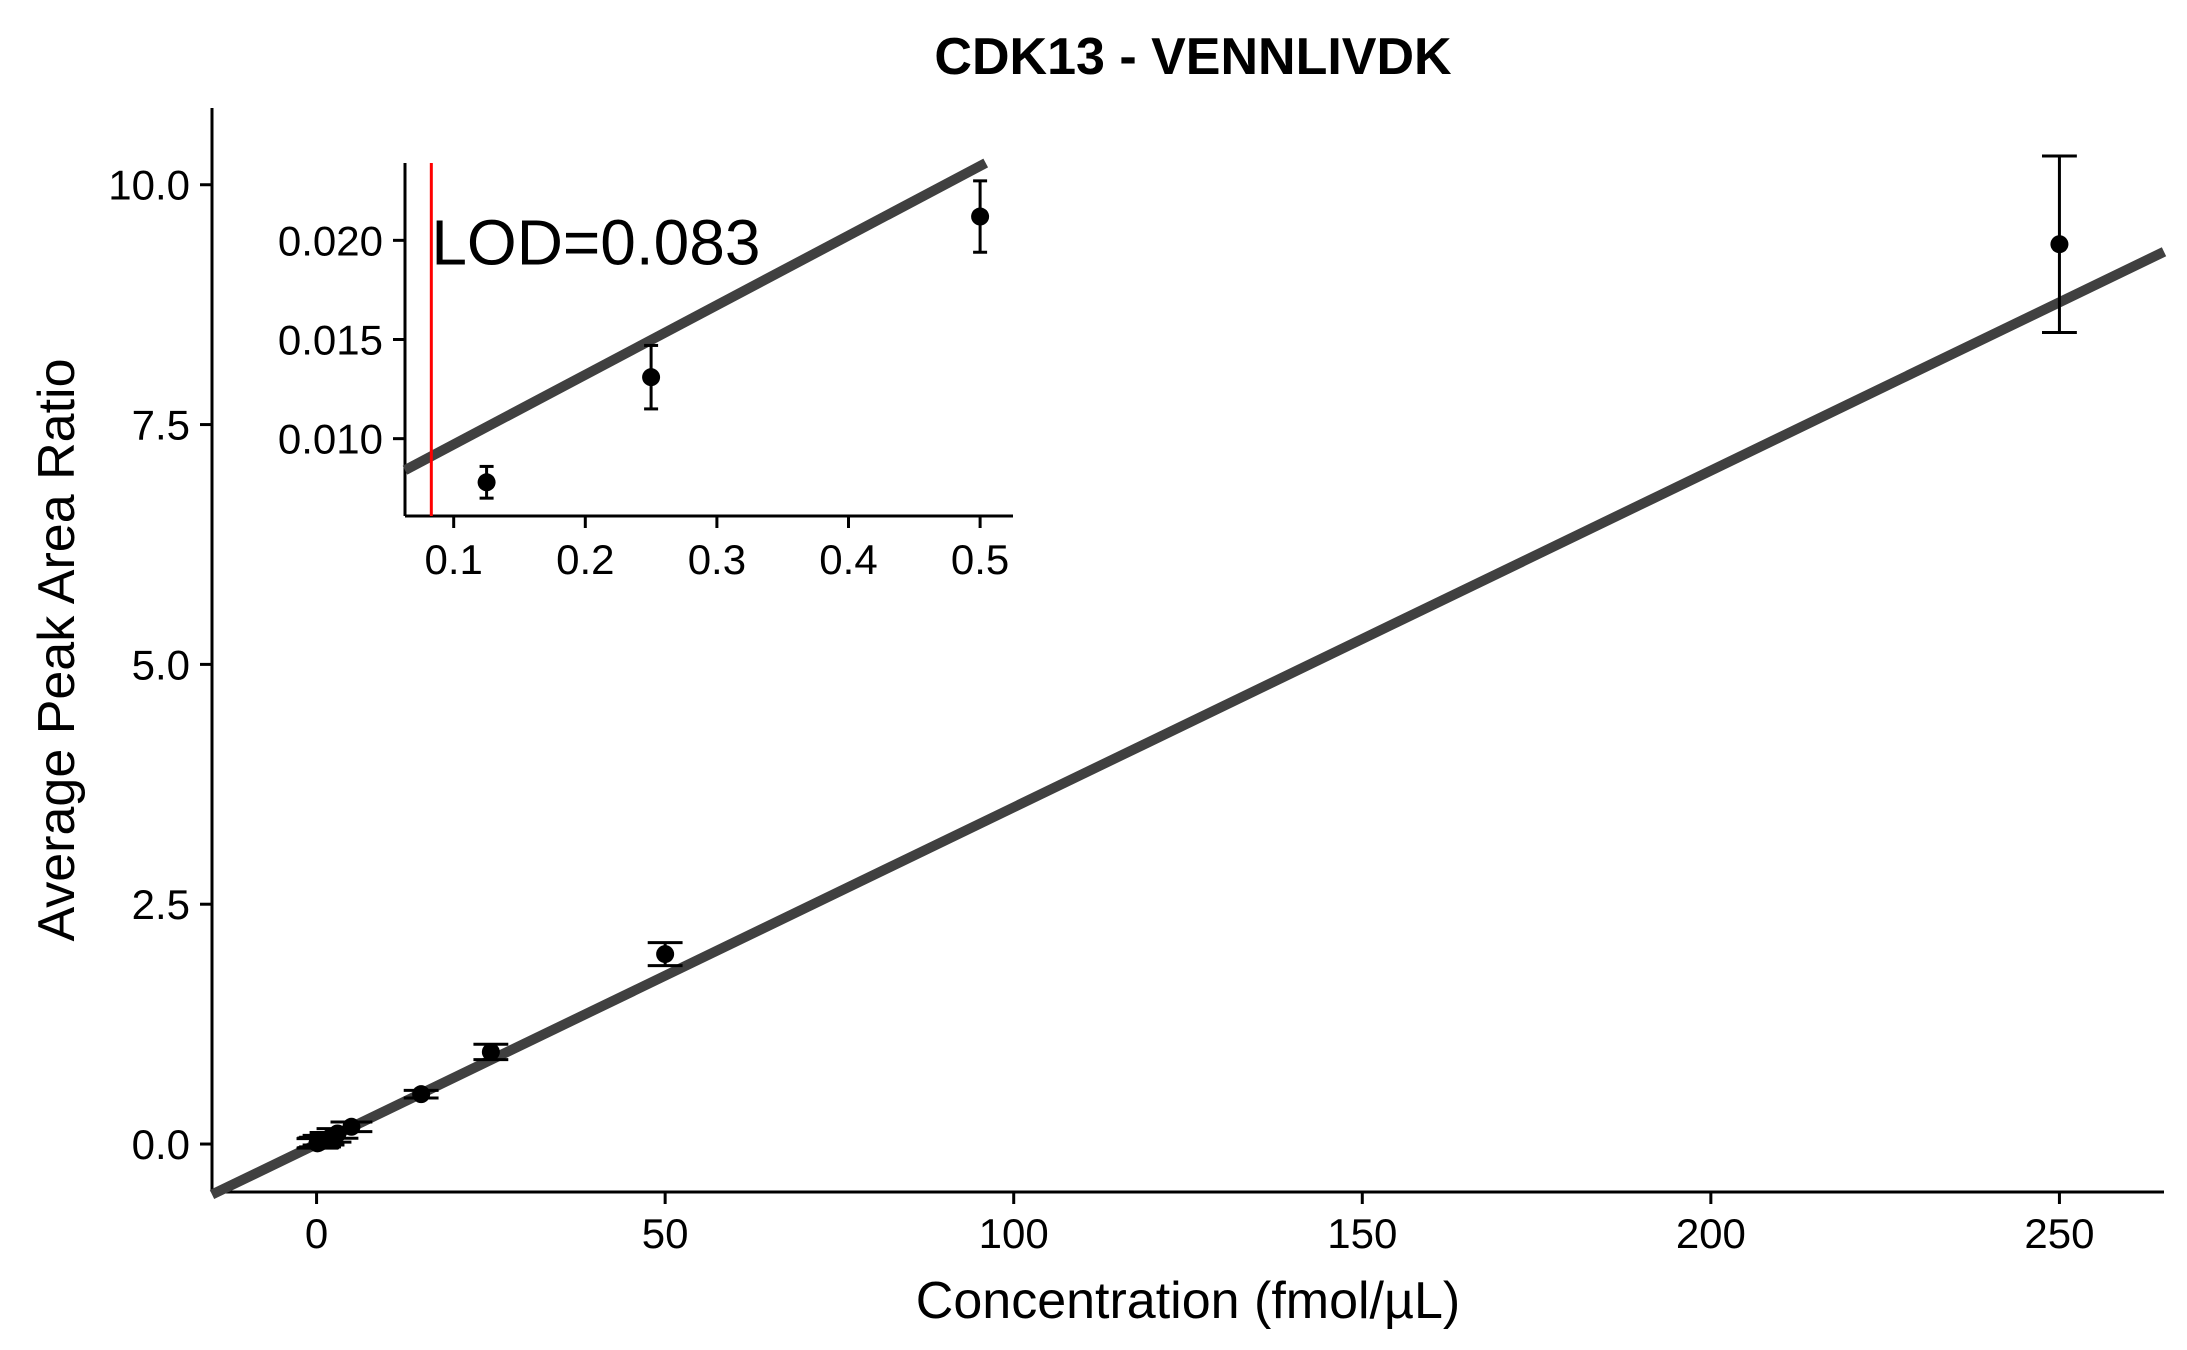 This screenshot has height=1350, width=2187. I want to click on inset-x-tick-label: 0.1, so click(453, 559).